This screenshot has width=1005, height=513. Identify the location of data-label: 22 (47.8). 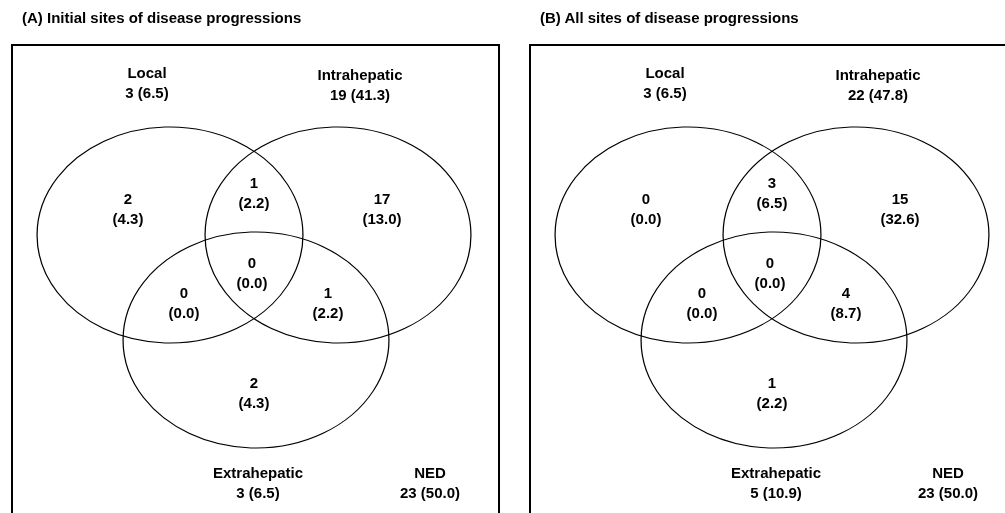
(878, 94).